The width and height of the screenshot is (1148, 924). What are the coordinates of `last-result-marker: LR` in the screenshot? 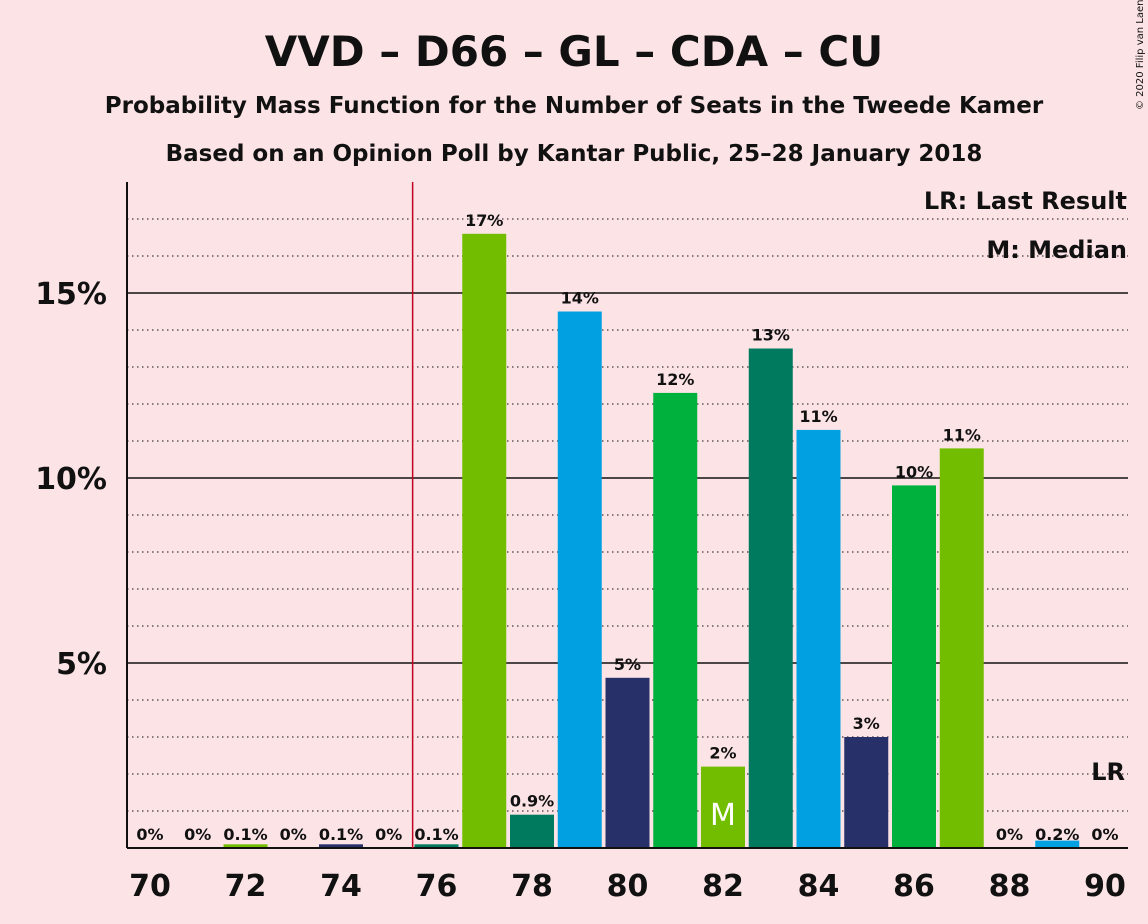 It's located at (1108, 772).